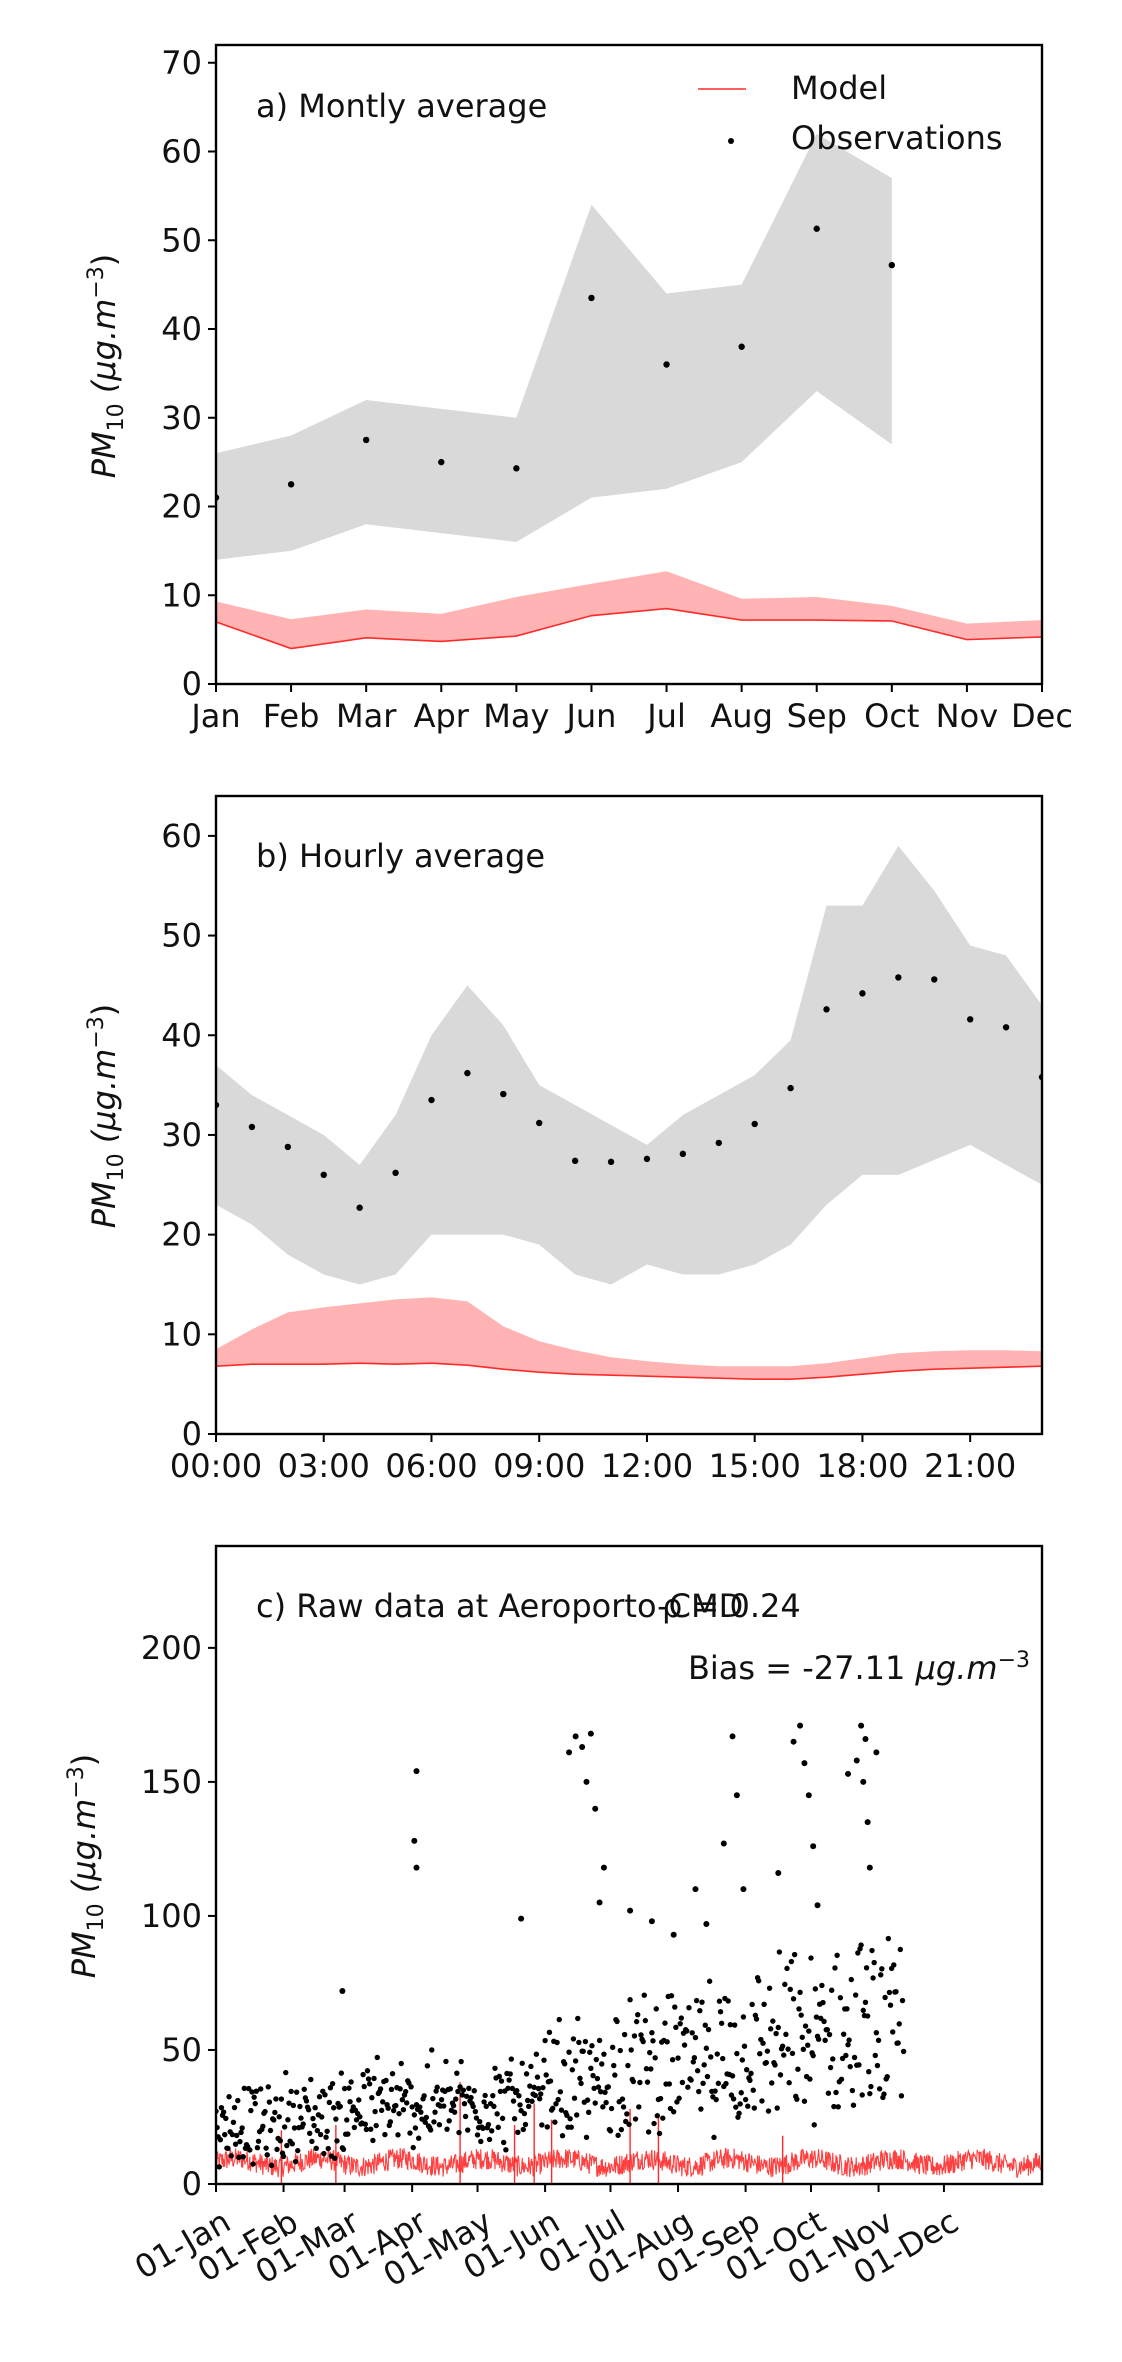 Image resolution: width=1122 pixels, height=2362 pixels. Describe the element at coordinates (442, 716) in the screenshot. I see `panel-a-xtick-label: Apr` at that location.